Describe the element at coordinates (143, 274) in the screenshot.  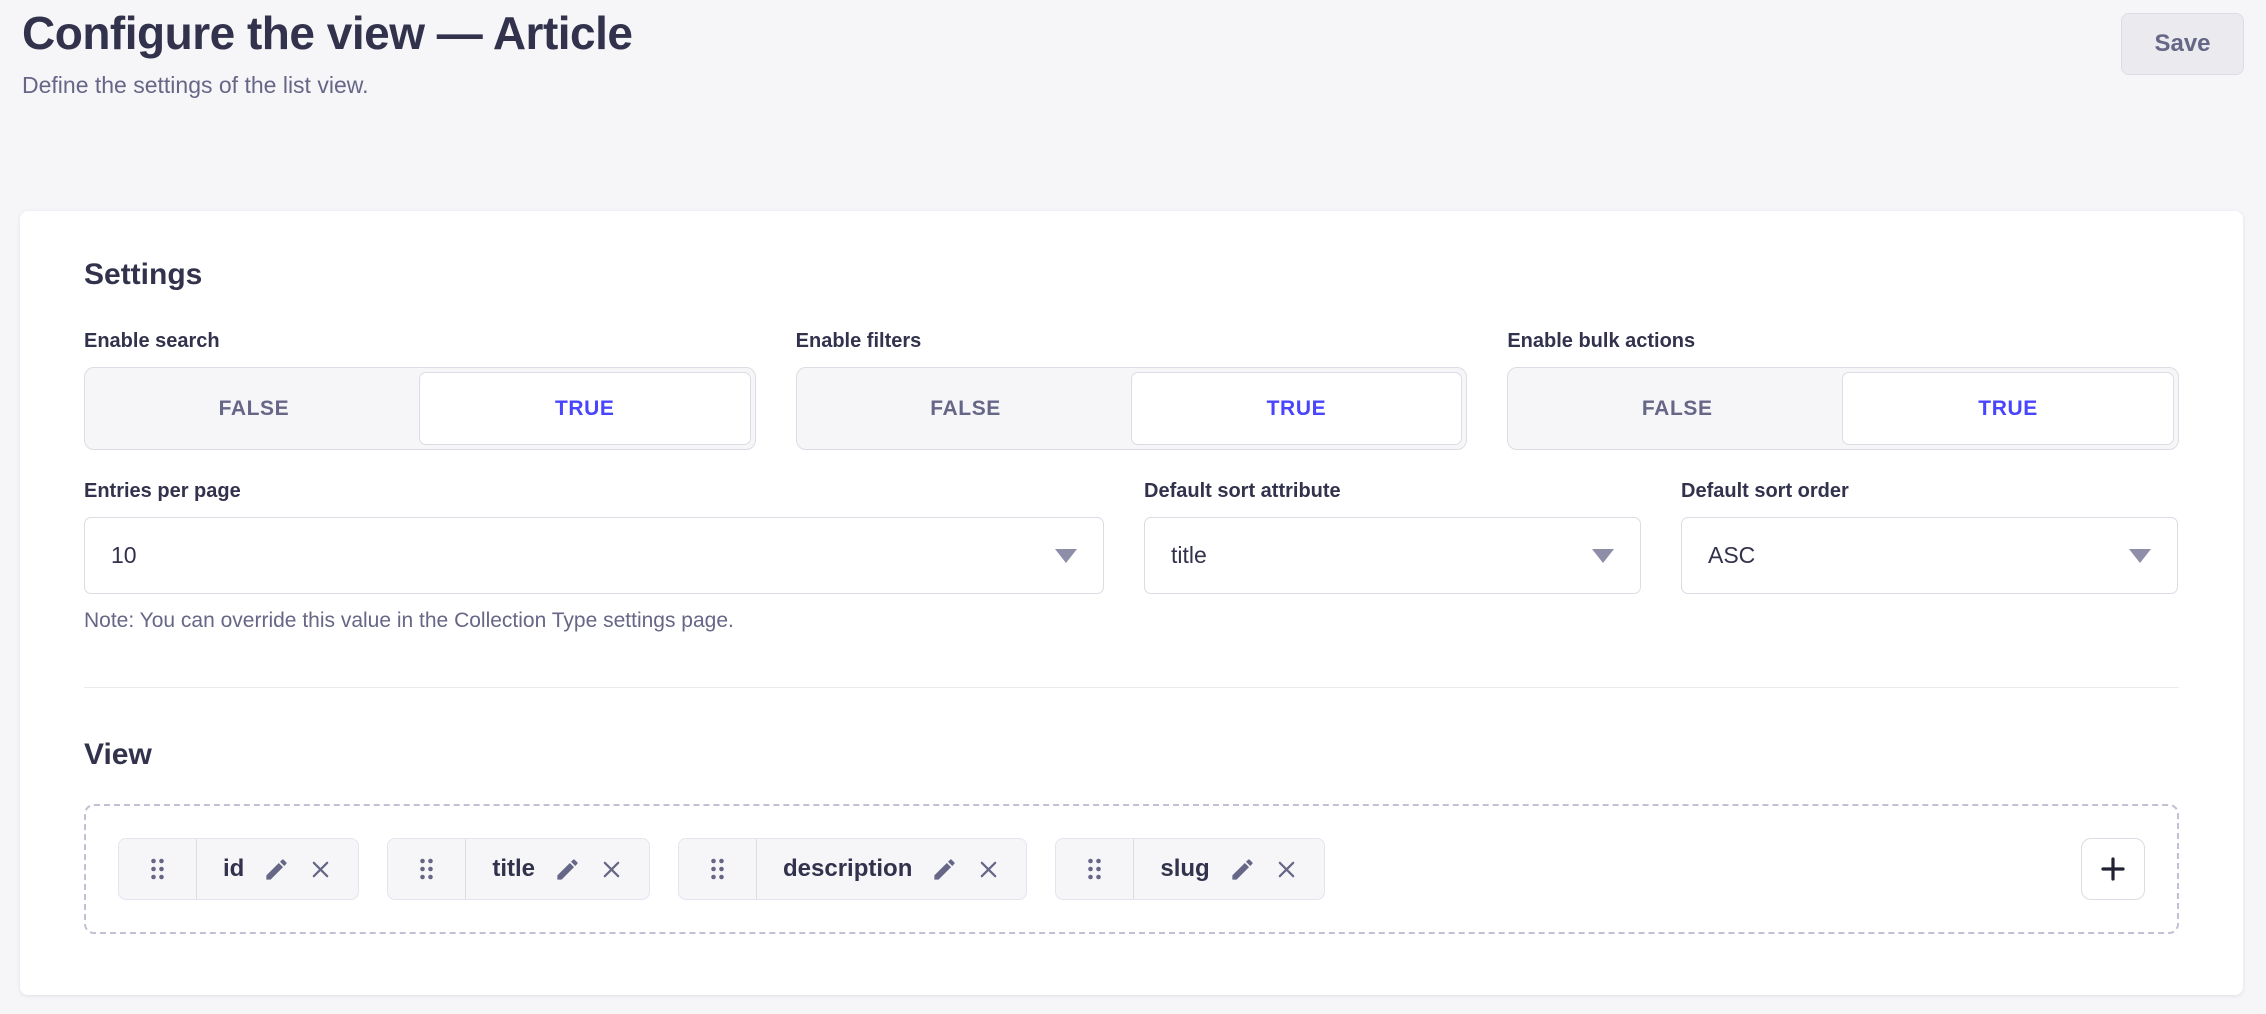
I see `settings-section-heading: Settings` at that location.